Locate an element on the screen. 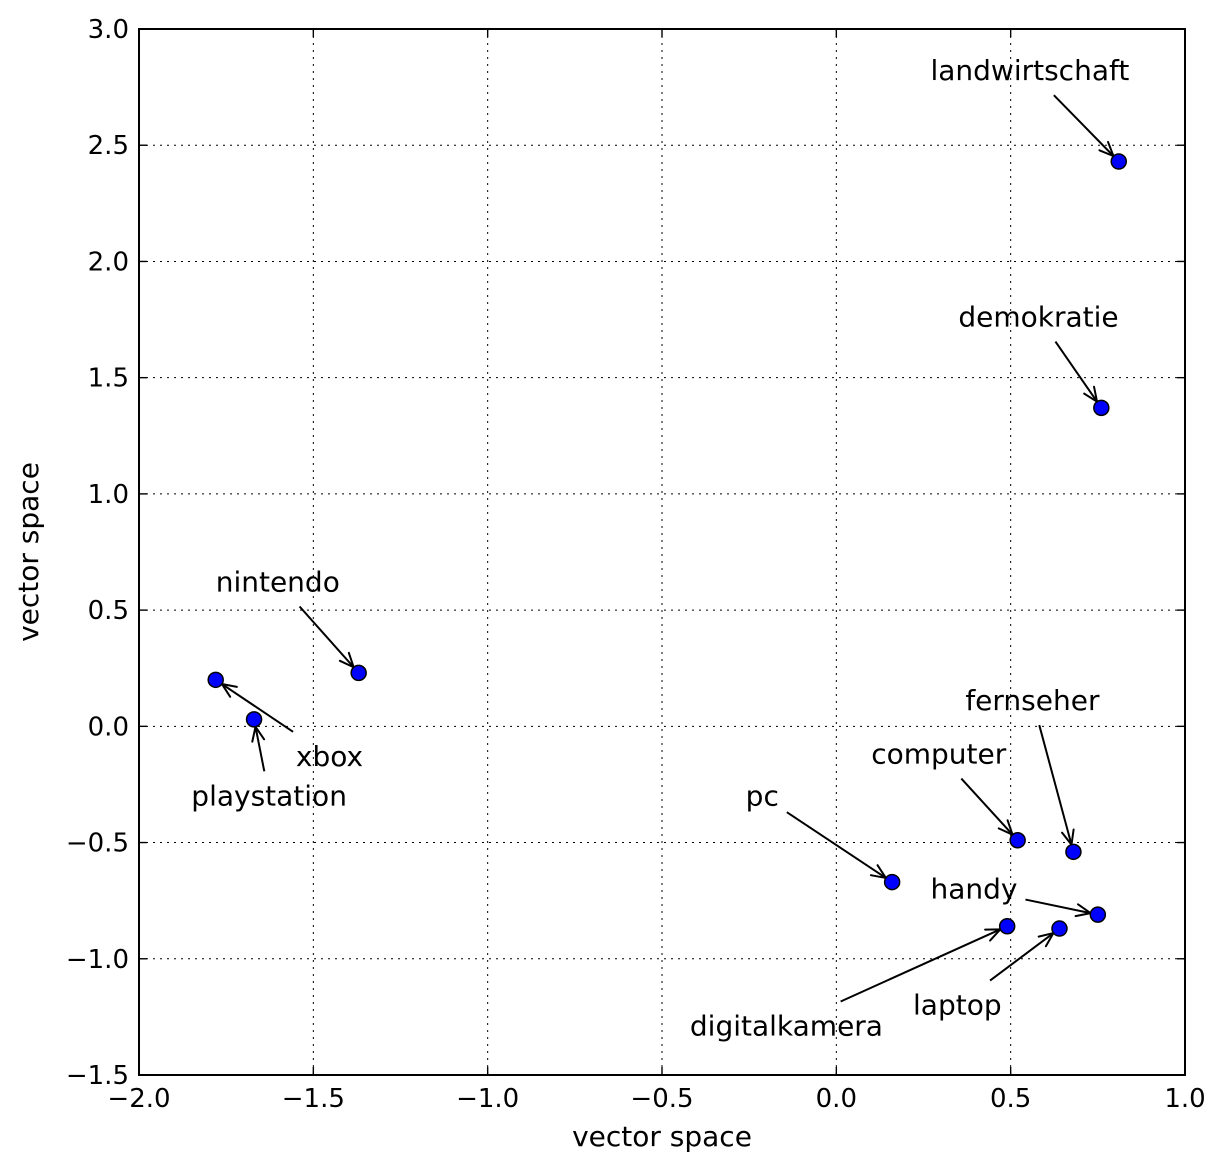 The height and width of the screenshot is (1167, 1224). arrow-pc is located at coordinates (836, 845).